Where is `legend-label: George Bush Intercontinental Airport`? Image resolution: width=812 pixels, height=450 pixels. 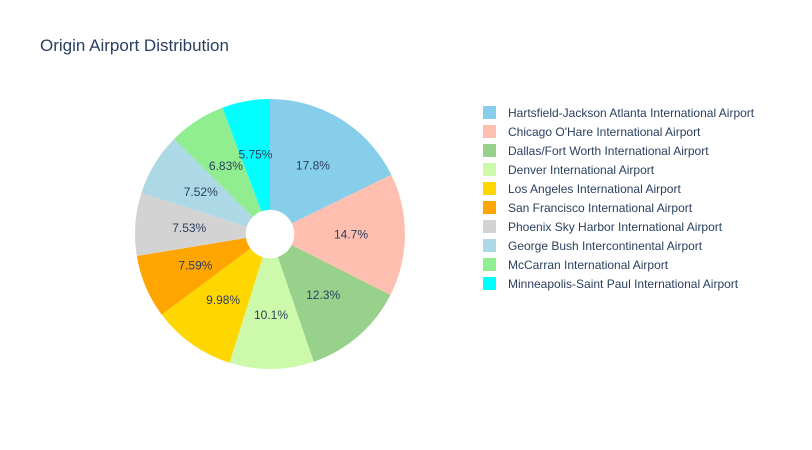
legend-label: George Bush Intercontinental Airport is located at coordinates (605, 246).